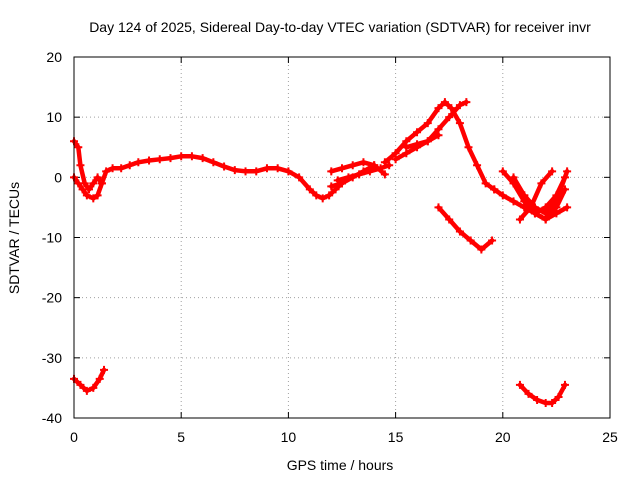  What do you see at coordinates (74, 437) in the screenshot?
I see `x-tick-label: 0` at bounding box center [74, 437].